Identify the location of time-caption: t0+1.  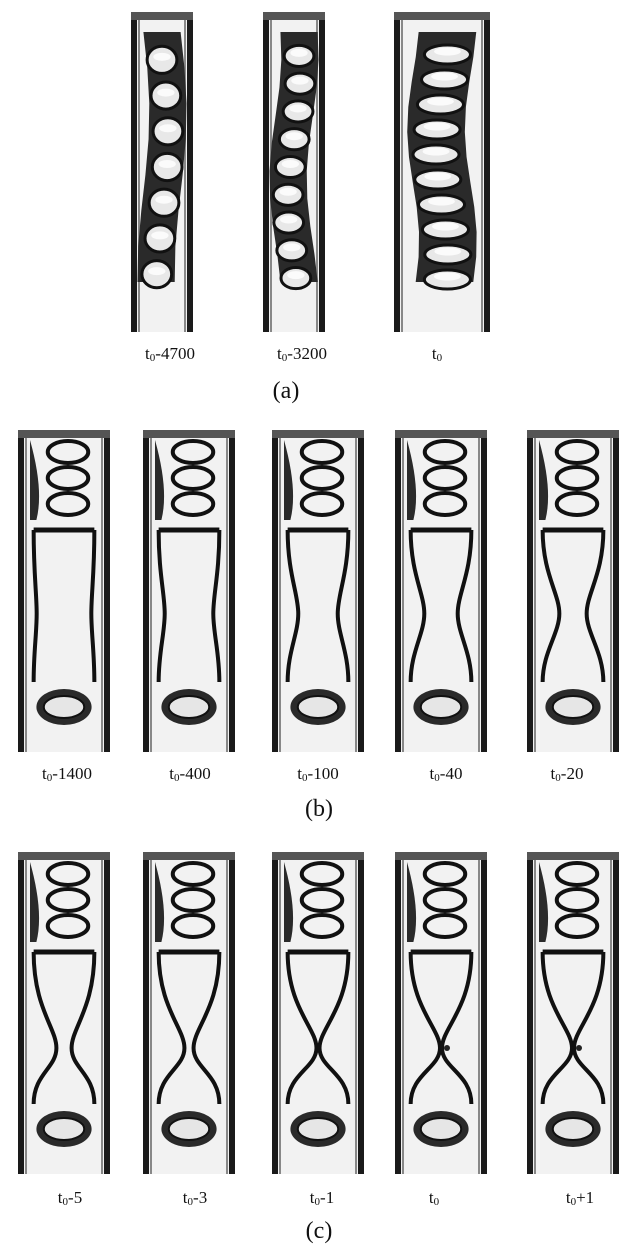
(580, 1198).